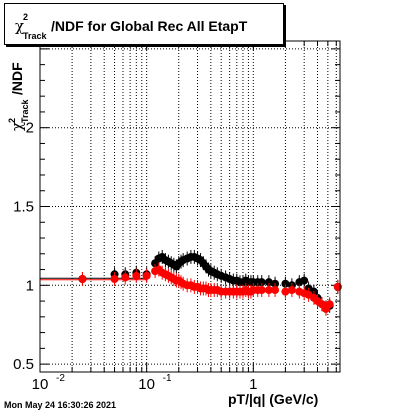 The image size is (400, 419). Describe the element at coordinates (30, 128) in the screenshot. I see `y-tick-label: 2` at that location.